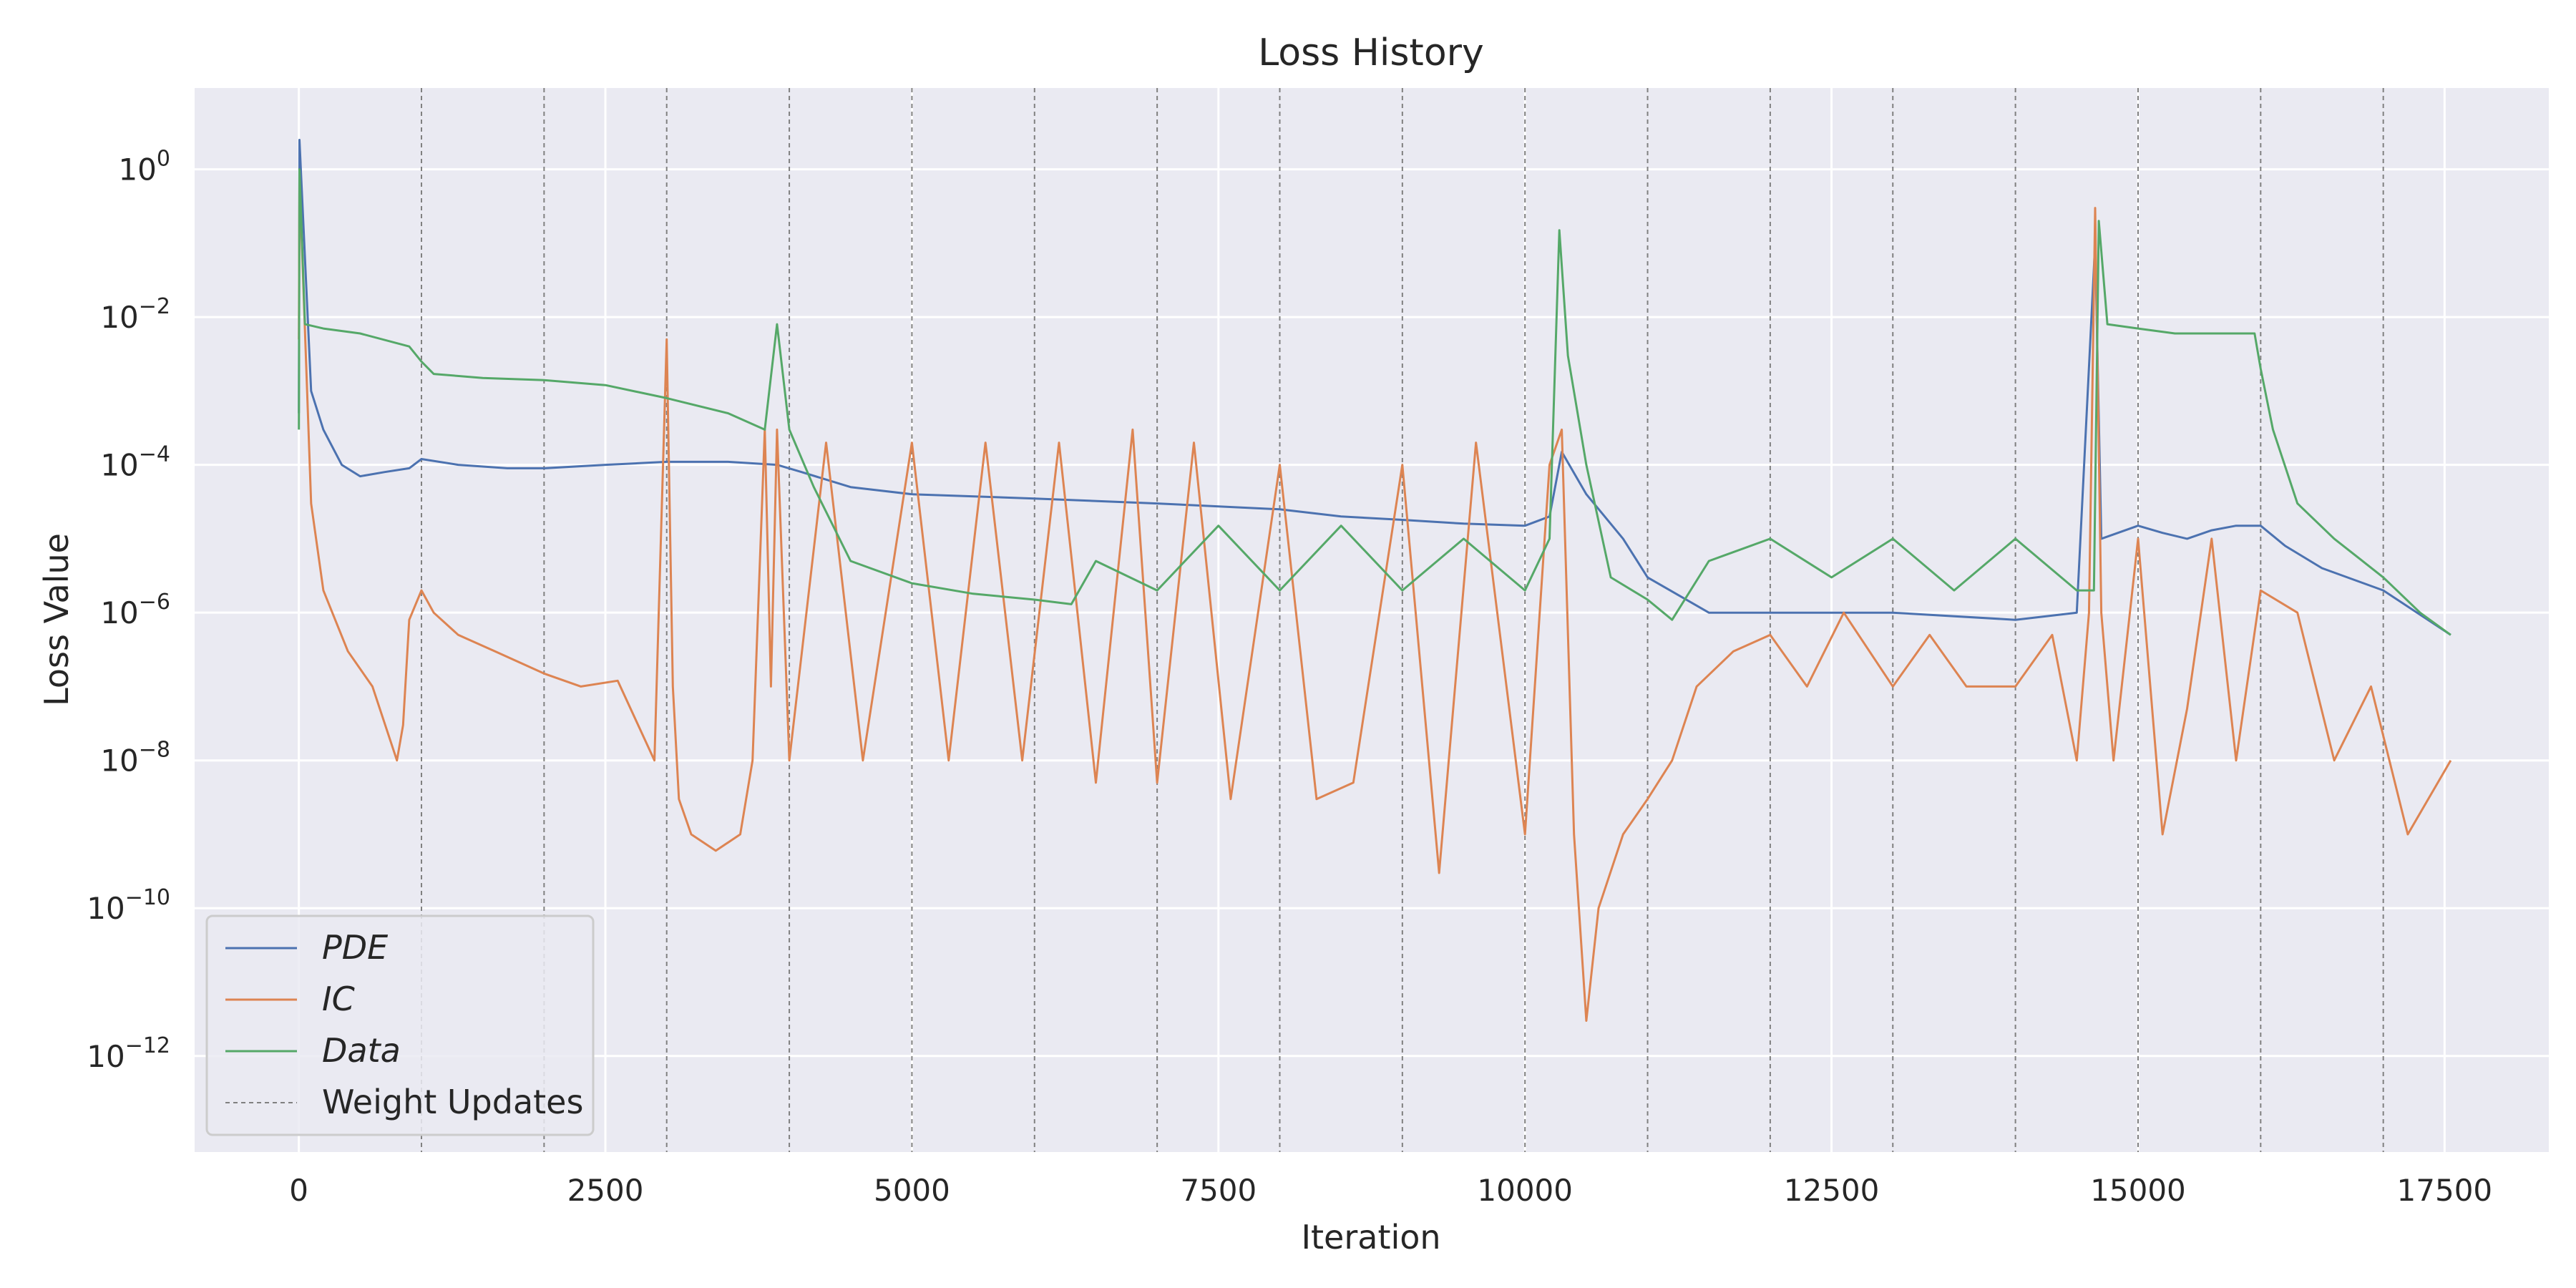 The image size is (2576, 1288). What do you see at coordinates (355, 947) in the screenshot?
I see `legend-pde-label: PDE` at bounding box center [355, 947].